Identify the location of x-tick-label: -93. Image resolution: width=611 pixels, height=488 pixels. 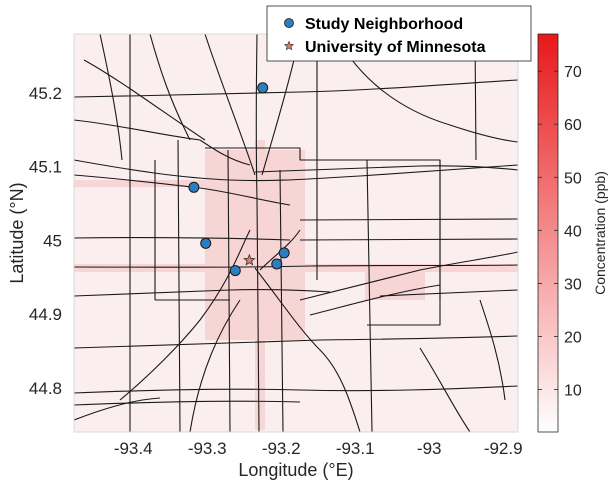
(429, 448).